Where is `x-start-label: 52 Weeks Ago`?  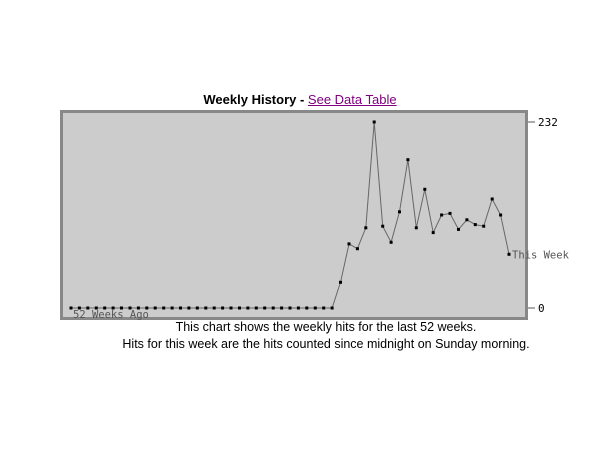 x-start-label: 52 Weeks Ago is located at coordinates (111, 315).